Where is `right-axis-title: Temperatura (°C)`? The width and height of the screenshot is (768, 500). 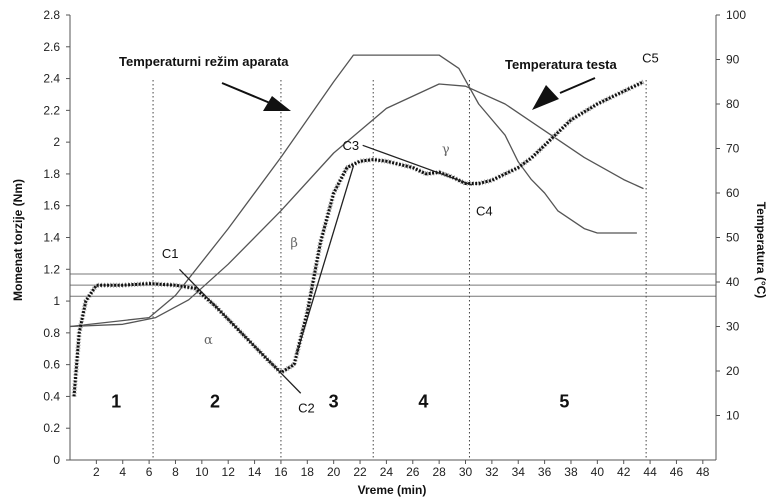 right-axis-title: Temperatura (°C) is located at coordinates (761, 250).